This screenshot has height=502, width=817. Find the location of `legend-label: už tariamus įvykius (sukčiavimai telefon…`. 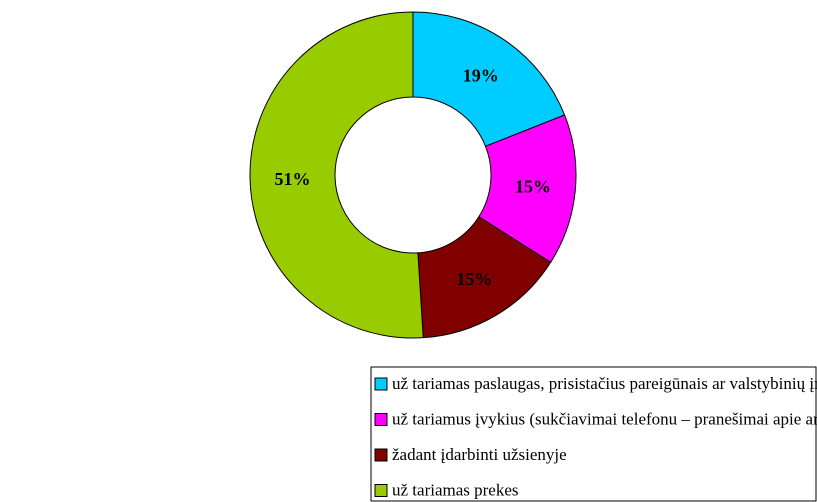

legend-label: už tariamus įvykius (sukčiavimai telefon… is located at coordinates (604, 418).